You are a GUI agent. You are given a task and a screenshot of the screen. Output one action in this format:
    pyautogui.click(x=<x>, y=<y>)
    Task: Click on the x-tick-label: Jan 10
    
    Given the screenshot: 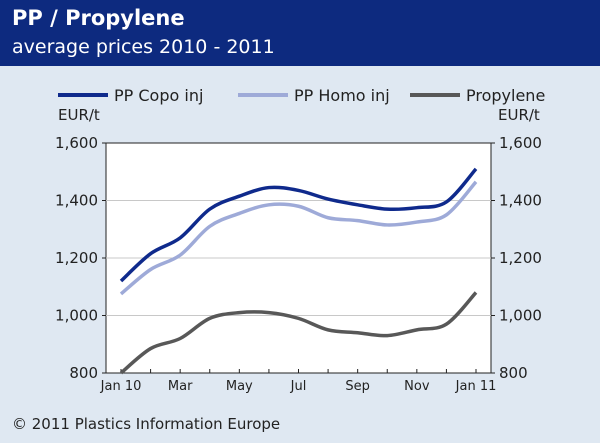 What is the action you would take?
    pyautogui.click(x=121, y=386)
    